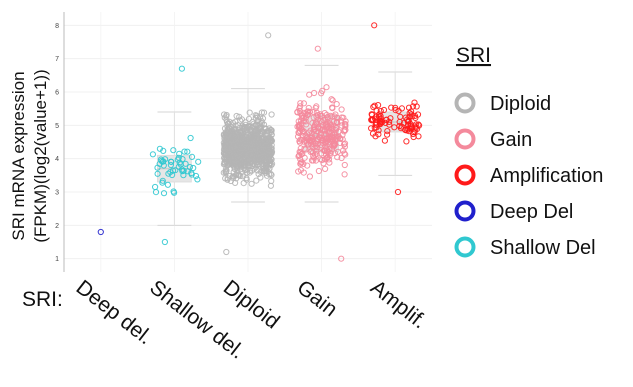 The width and height of the screenshot is (633, 387). Describe the element at coordinates (57, 259) in the screenshot. I see `y-tick-label: 1` at that location.